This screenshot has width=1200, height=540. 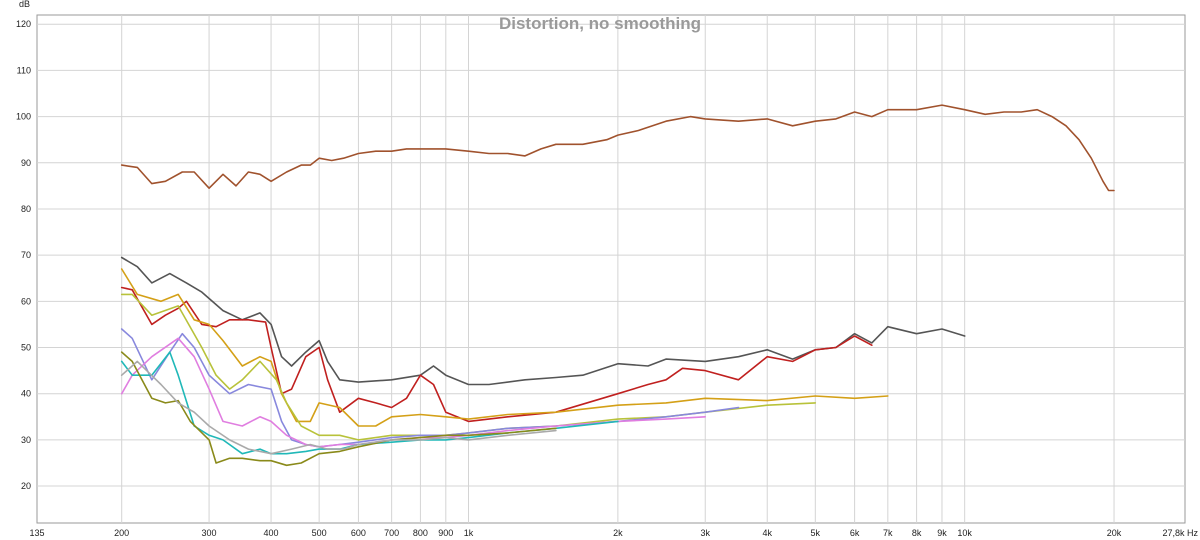 I want to click on x-tick-label: 5k, so click(x=816, y=533).